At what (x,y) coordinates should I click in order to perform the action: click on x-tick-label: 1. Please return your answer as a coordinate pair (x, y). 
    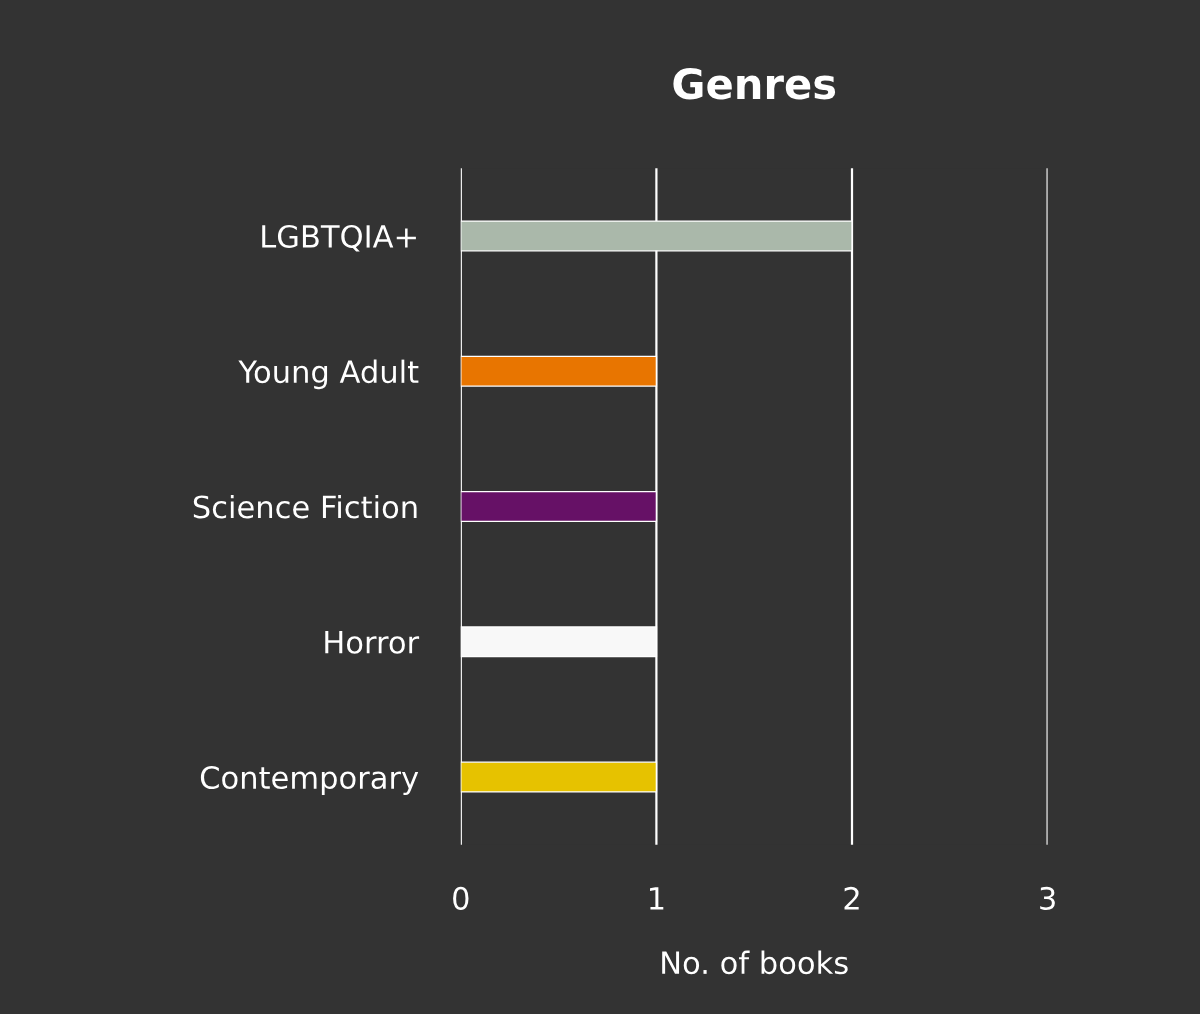
    Looking at the image, I should click on (657, 898).